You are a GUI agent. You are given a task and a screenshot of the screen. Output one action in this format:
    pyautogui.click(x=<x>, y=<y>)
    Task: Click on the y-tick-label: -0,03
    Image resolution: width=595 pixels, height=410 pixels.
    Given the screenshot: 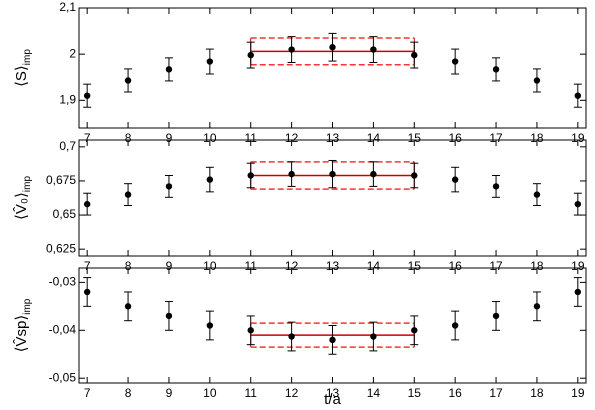 What is the action you would take?
    pyautogui.click(x=63, y=282)
    